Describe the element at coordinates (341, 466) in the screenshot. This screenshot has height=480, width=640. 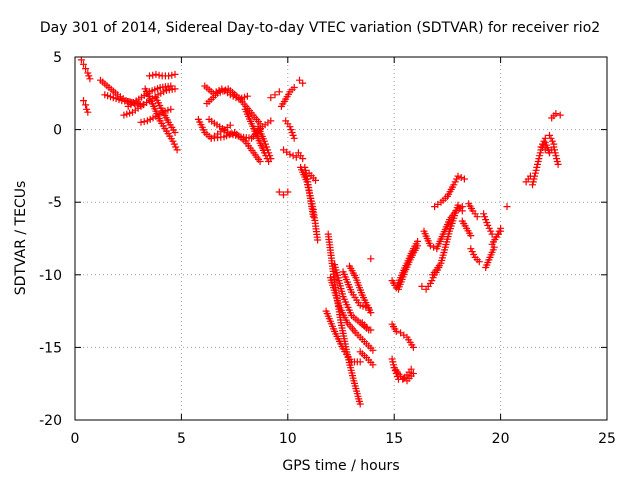
I see `x-axis-label: GPS time / hours` at that location.